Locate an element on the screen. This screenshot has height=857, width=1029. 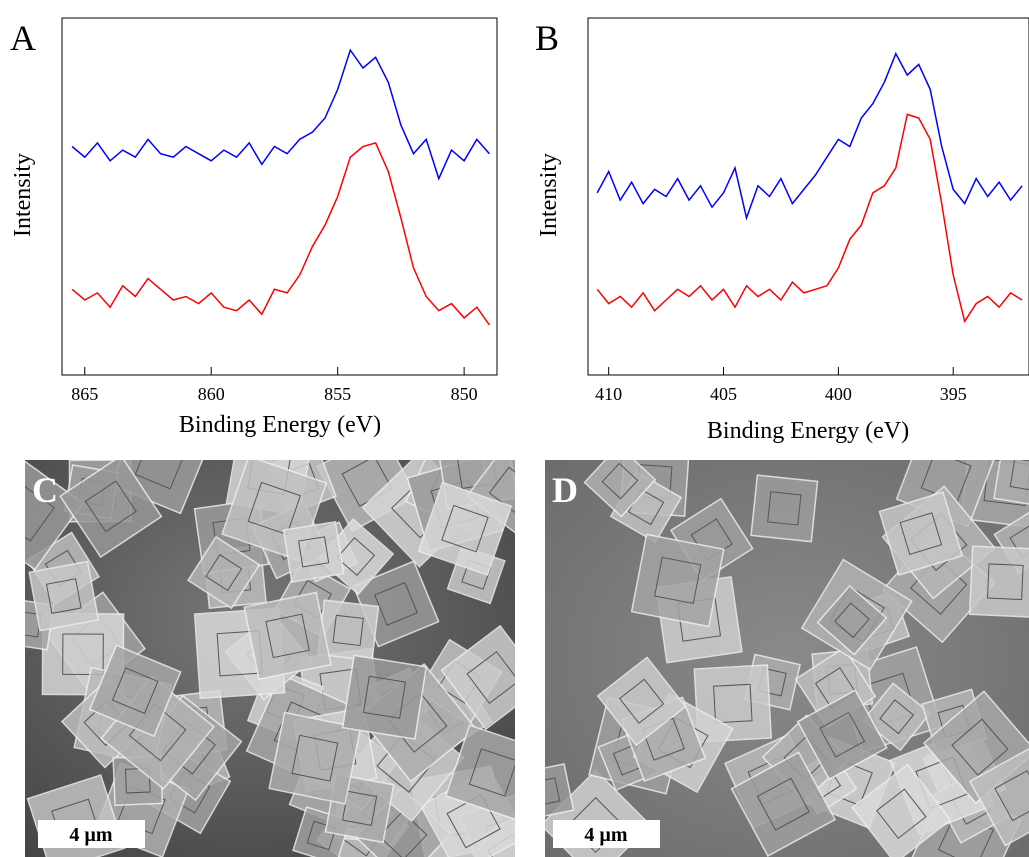
x-tick-label: 395 is located at coordinates (953, 394).